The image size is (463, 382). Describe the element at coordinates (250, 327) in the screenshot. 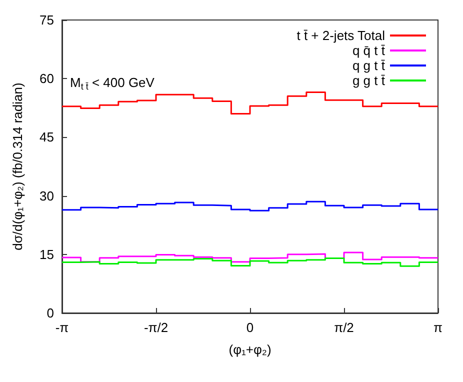

I see `x-tick-label: 0` at that location.